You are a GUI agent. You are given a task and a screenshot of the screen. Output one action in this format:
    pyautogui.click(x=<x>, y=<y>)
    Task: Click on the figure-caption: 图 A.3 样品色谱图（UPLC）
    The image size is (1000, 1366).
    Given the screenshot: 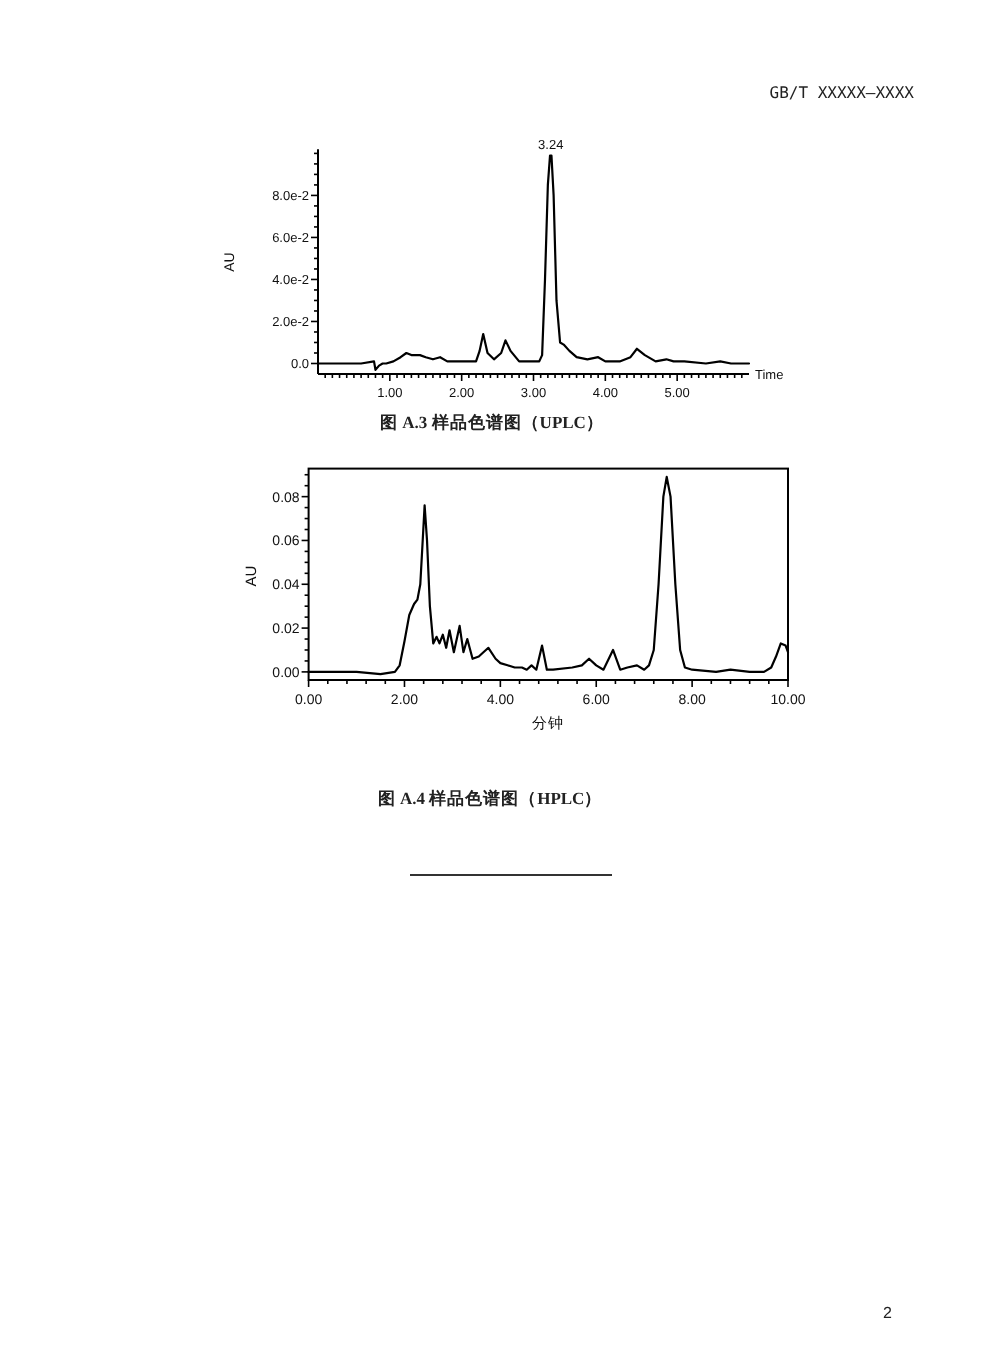 What is the action you would take?
    pyautogui.click(x=492, y=422)
    